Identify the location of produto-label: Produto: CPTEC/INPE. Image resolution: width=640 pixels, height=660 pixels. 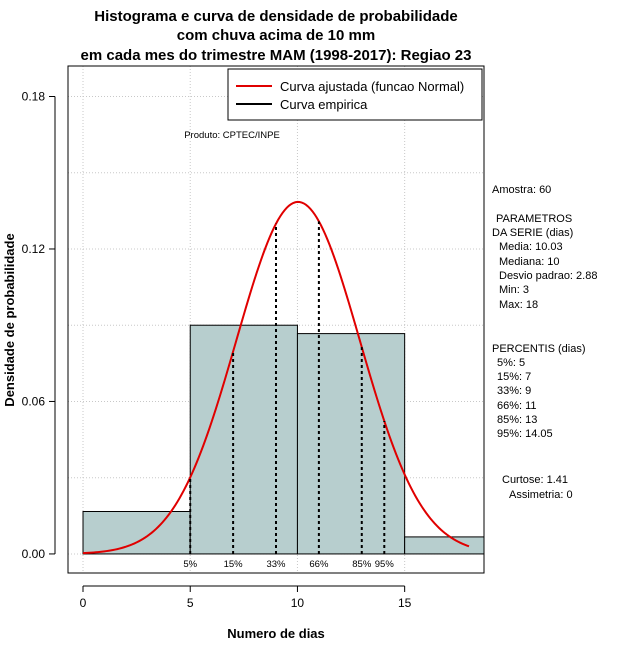
(232, 135).